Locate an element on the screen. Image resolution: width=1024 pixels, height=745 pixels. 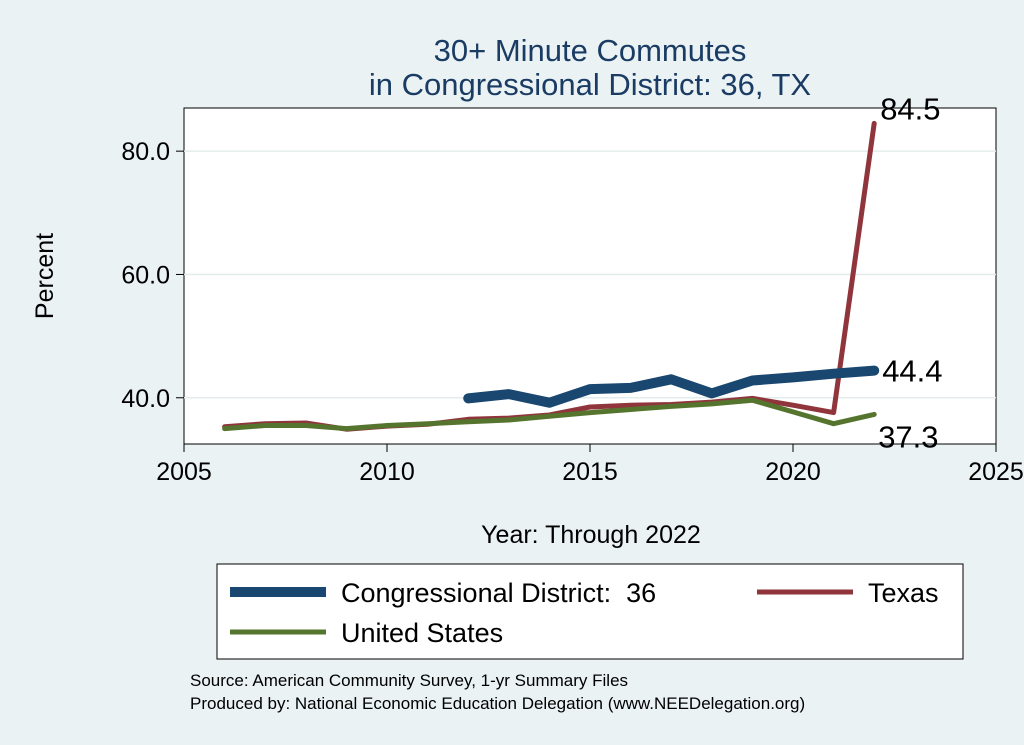
y-axis-label: Percent is located at coordinates (45, 276).